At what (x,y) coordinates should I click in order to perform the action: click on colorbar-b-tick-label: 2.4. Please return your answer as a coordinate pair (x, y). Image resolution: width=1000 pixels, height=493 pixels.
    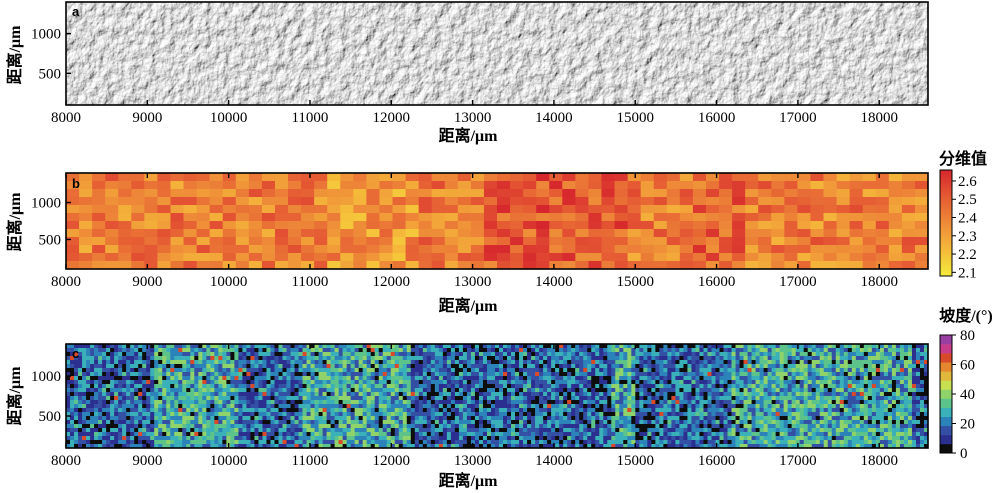
    Looking at the image, I should click on (967, 219).